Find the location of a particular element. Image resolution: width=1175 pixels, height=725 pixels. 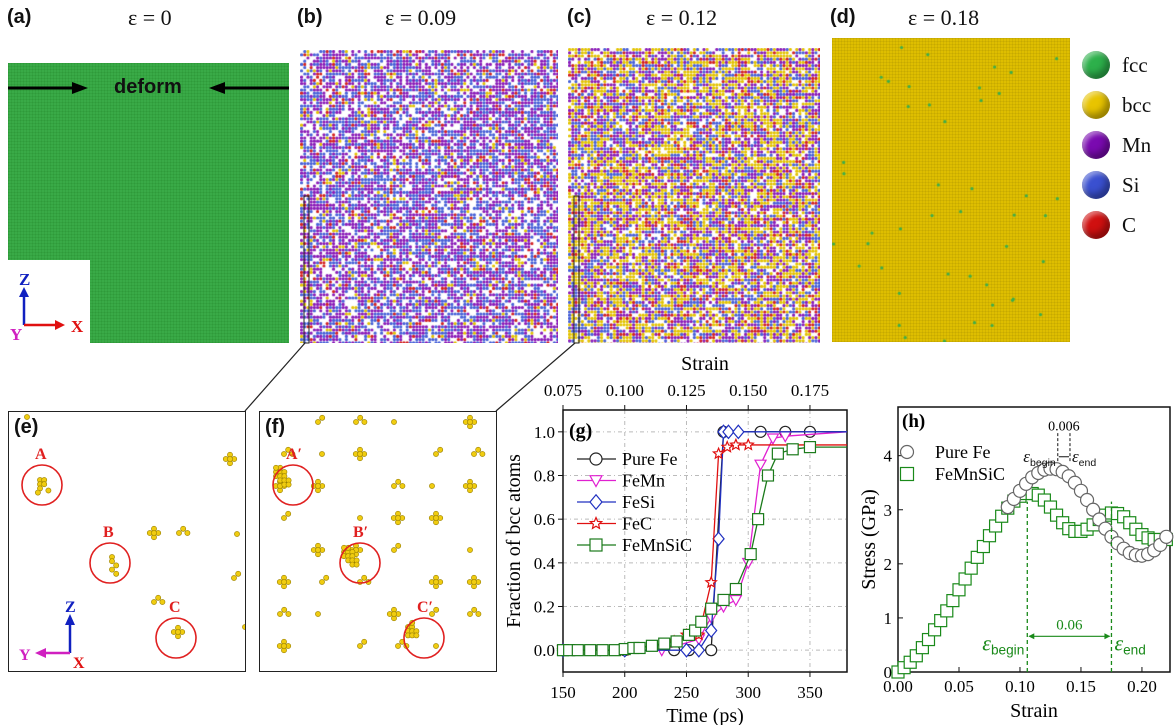

cluster-label: B′ is located at coordinates (360, 532).